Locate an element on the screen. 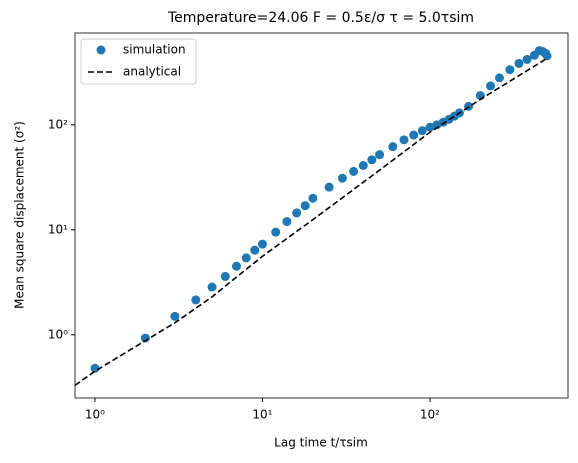 The image size is (578, 463). y-tick-label: 10⁰ is located at coordinates (58, 334).